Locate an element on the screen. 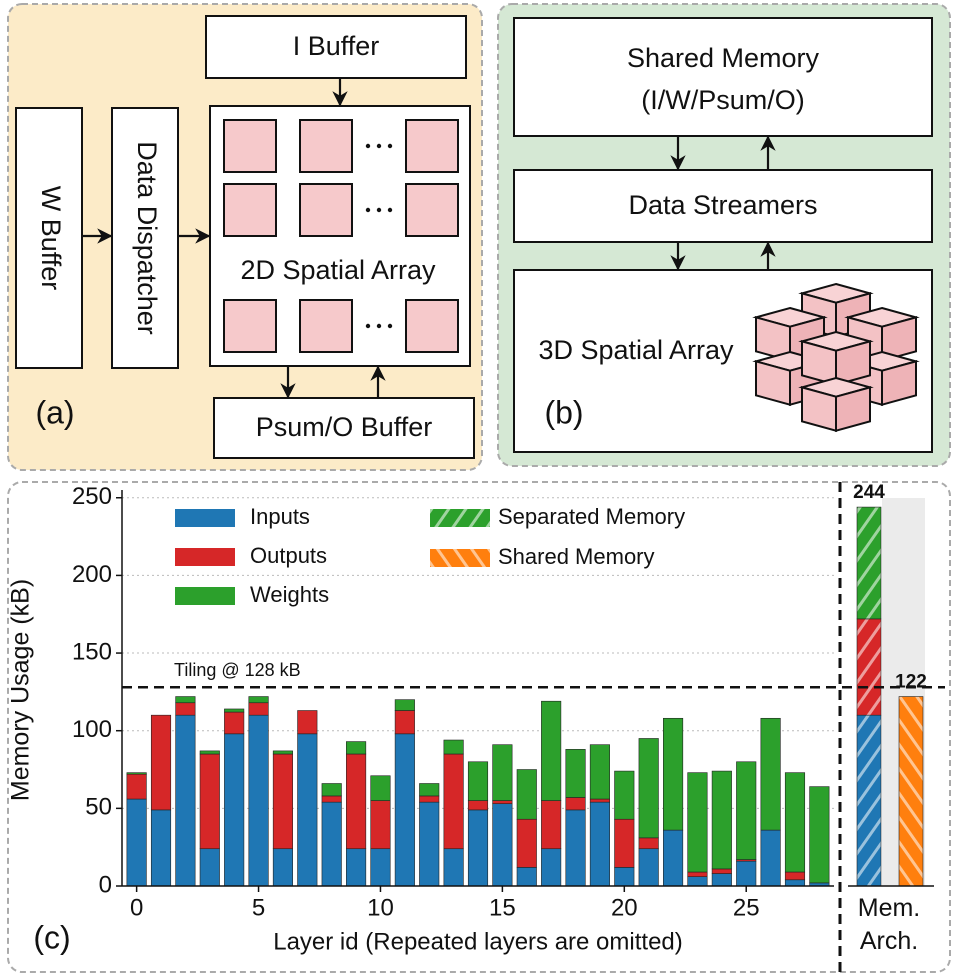 The height and width of the screenshot is (978, 957). threshold-label: Tiling @ 128 kB is located at coordinates (237, 670).